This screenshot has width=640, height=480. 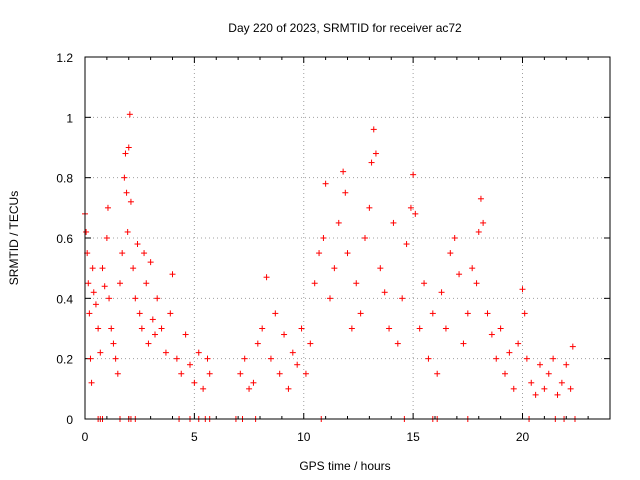 I want to click on x-tick-label: 0, so click(x=85, y=437).